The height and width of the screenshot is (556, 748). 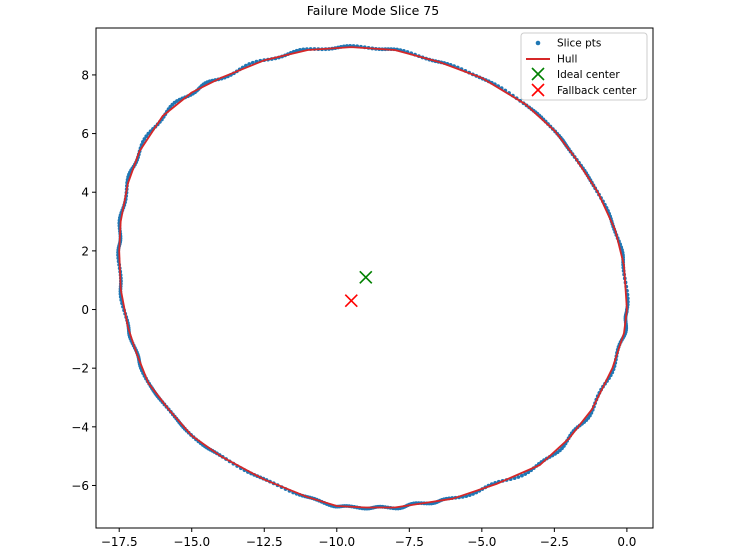 I want to click on y-axis: −6 −4 −2 0 2 4 6 8, so click(x=83, y=280).